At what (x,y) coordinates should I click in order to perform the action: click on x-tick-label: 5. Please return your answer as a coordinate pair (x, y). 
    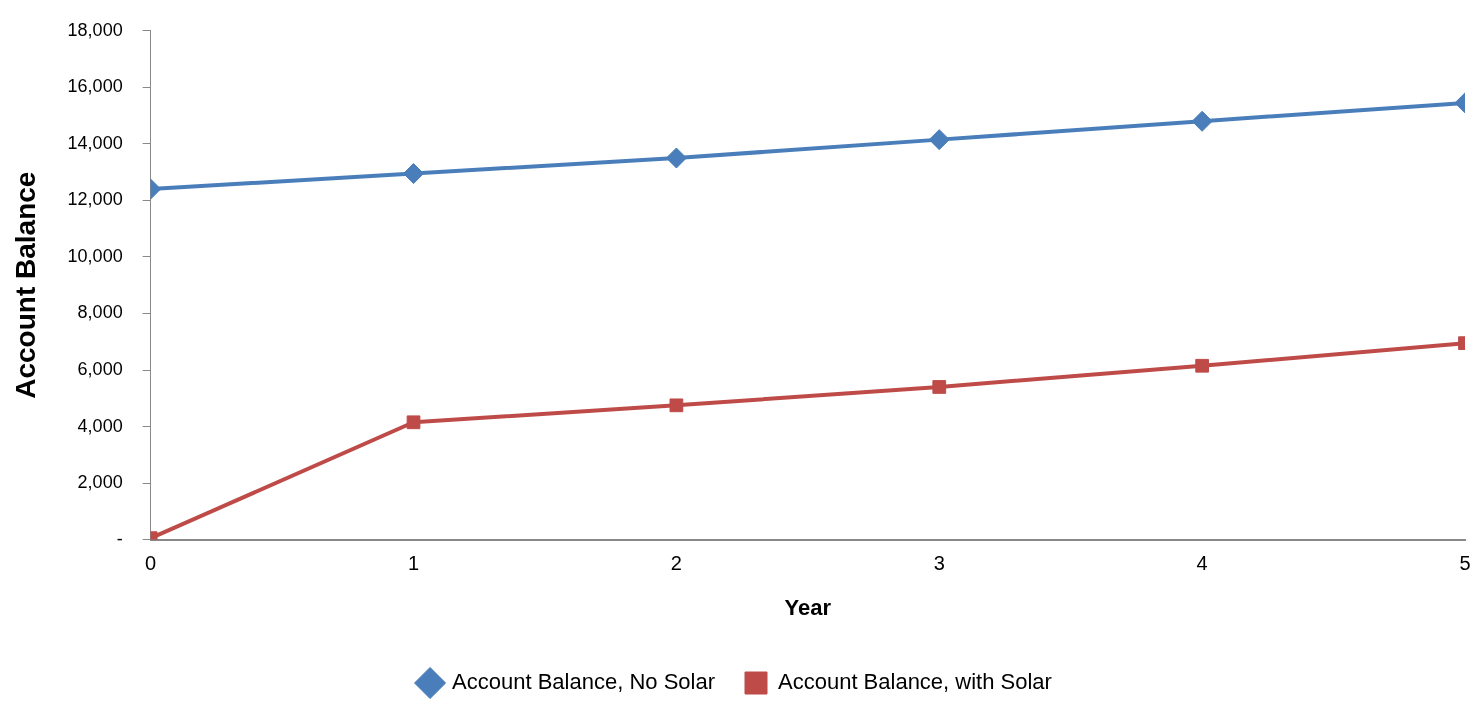
    Looking at the image, I should click on (1465, 563).